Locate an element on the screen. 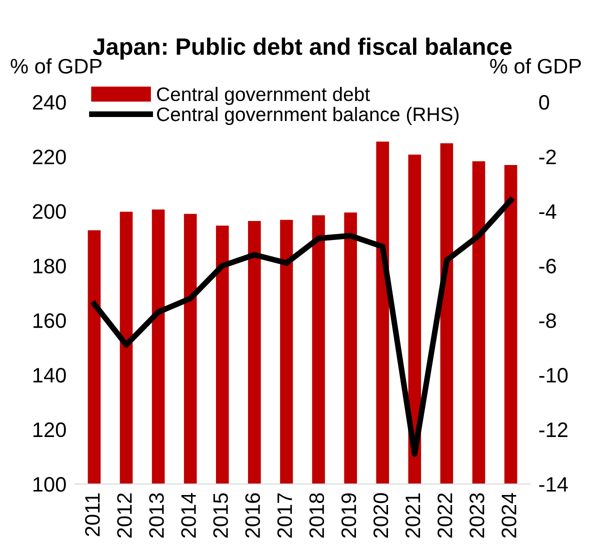 This screenshot has height=553, width=592. y-tick-label: 220 is located at coordinates (49, 157).